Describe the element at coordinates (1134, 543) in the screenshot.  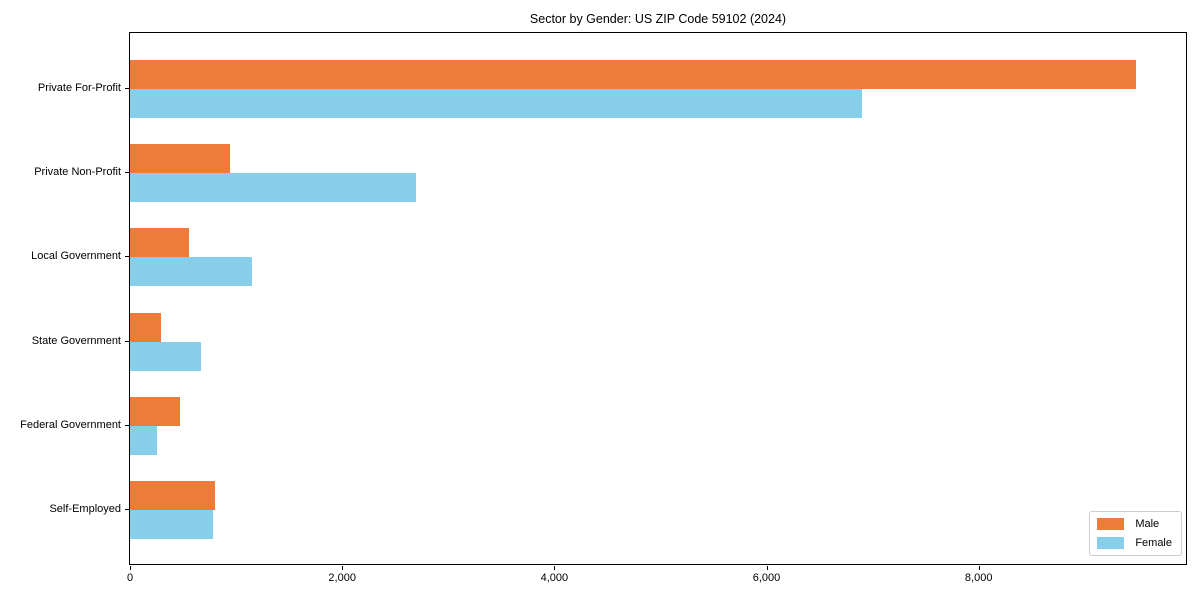
I see `legend-row-female: Female` at that location.